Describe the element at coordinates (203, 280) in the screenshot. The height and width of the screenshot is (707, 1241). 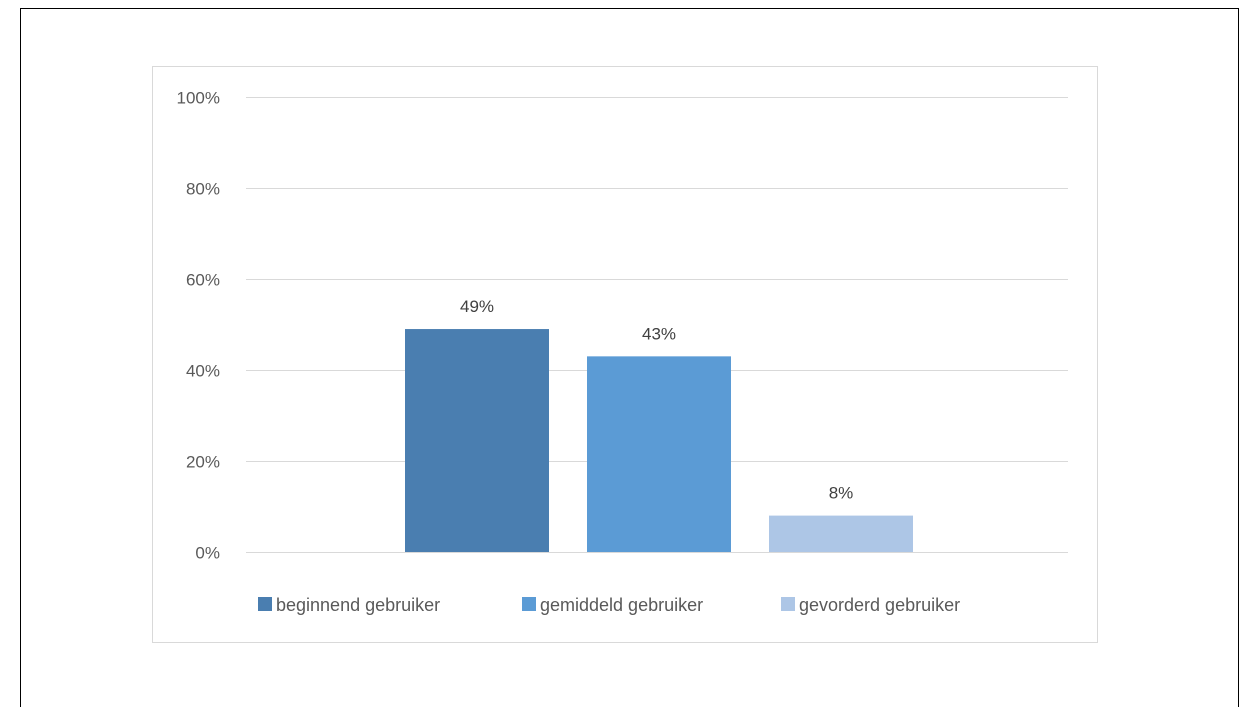
I see `y-tick-label: 60%` at that location.